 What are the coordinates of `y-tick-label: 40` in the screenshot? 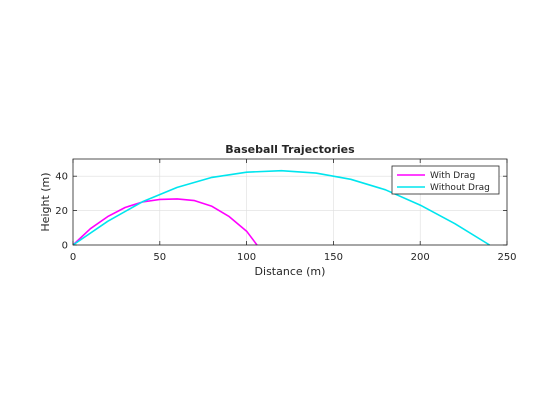 It's located at (61, 177).